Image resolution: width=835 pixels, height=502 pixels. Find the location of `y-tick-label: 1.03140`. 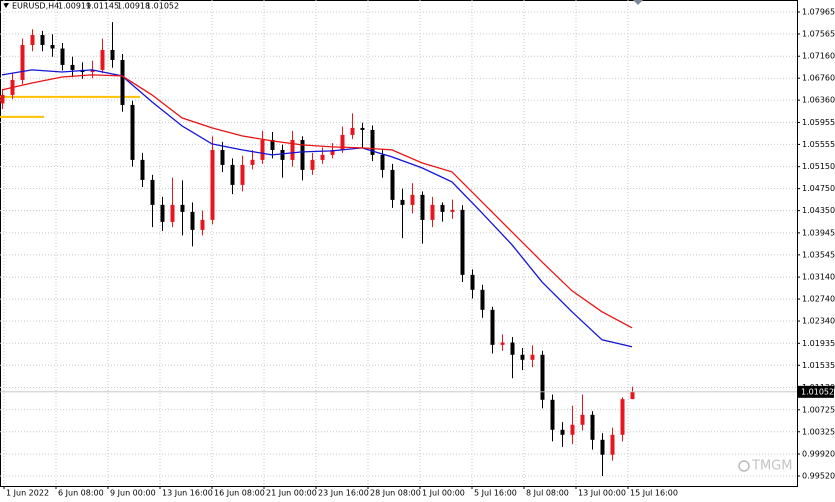

y-tick-label: 1.03140 is located at coordinates (818, 277).